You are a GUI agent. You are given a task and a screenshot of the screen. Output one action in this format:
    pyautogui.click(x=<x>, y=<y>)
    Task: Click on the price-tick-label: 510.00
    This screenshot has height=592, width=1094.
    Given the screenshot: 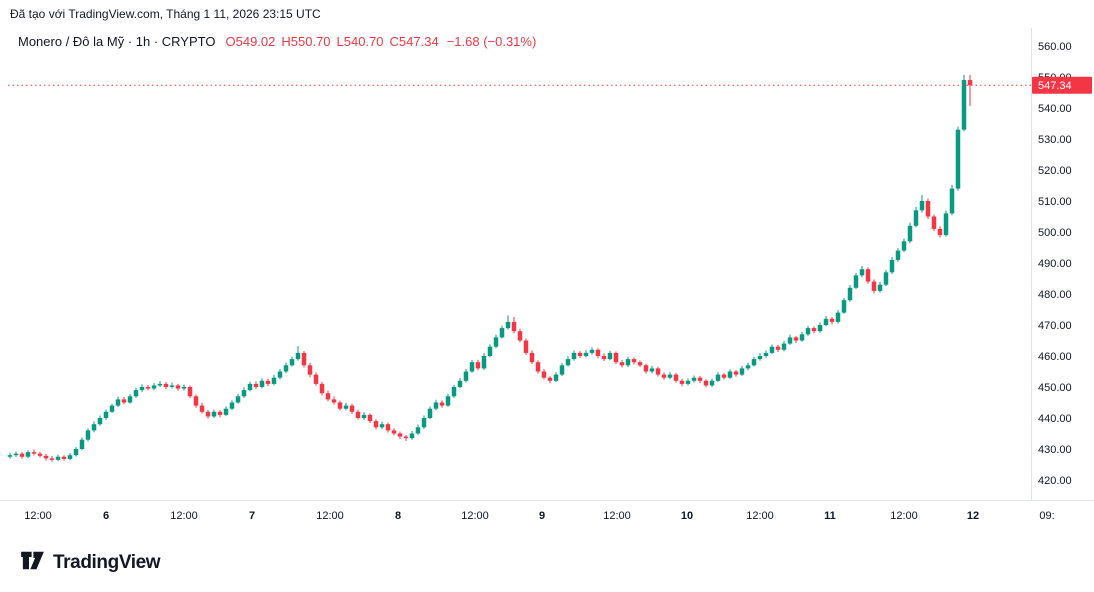 What is the action you would take?
    pyautogui.click(x=1055, y=202)
    